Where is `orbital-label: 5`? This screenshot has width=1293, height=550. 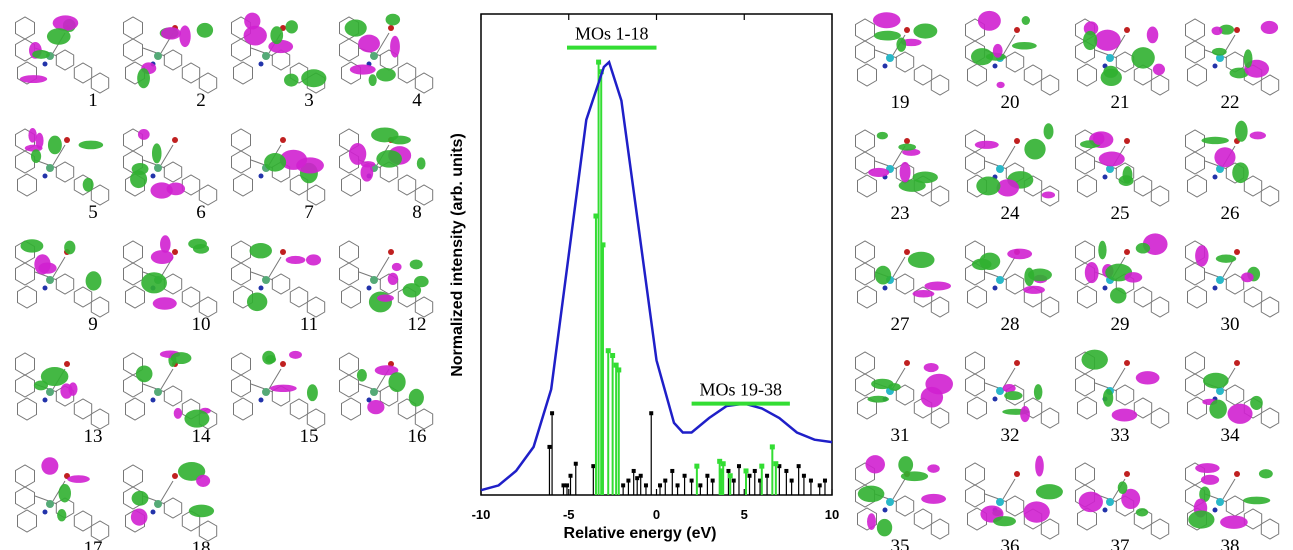
orbital-label: 5 is located at coordinates (93, 212).